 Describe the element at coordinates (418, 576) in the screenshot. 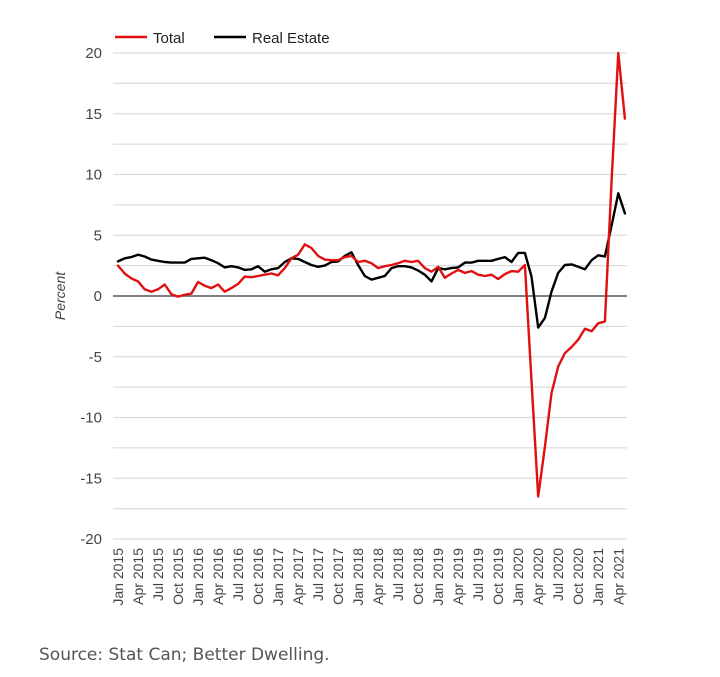

I see `x-tick-label: Oct 2018` at that location.